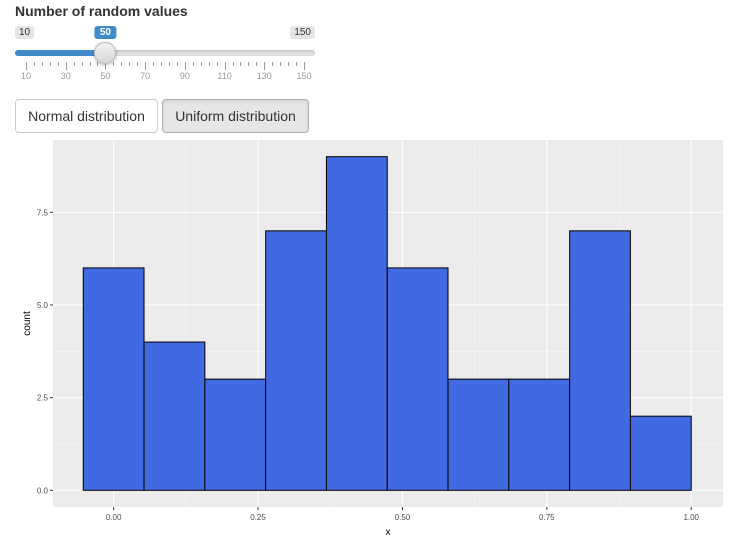 This screenshot has height=543, width=745. I want to click on normal-distribution-button: Normal distribution, so click(86, 116).